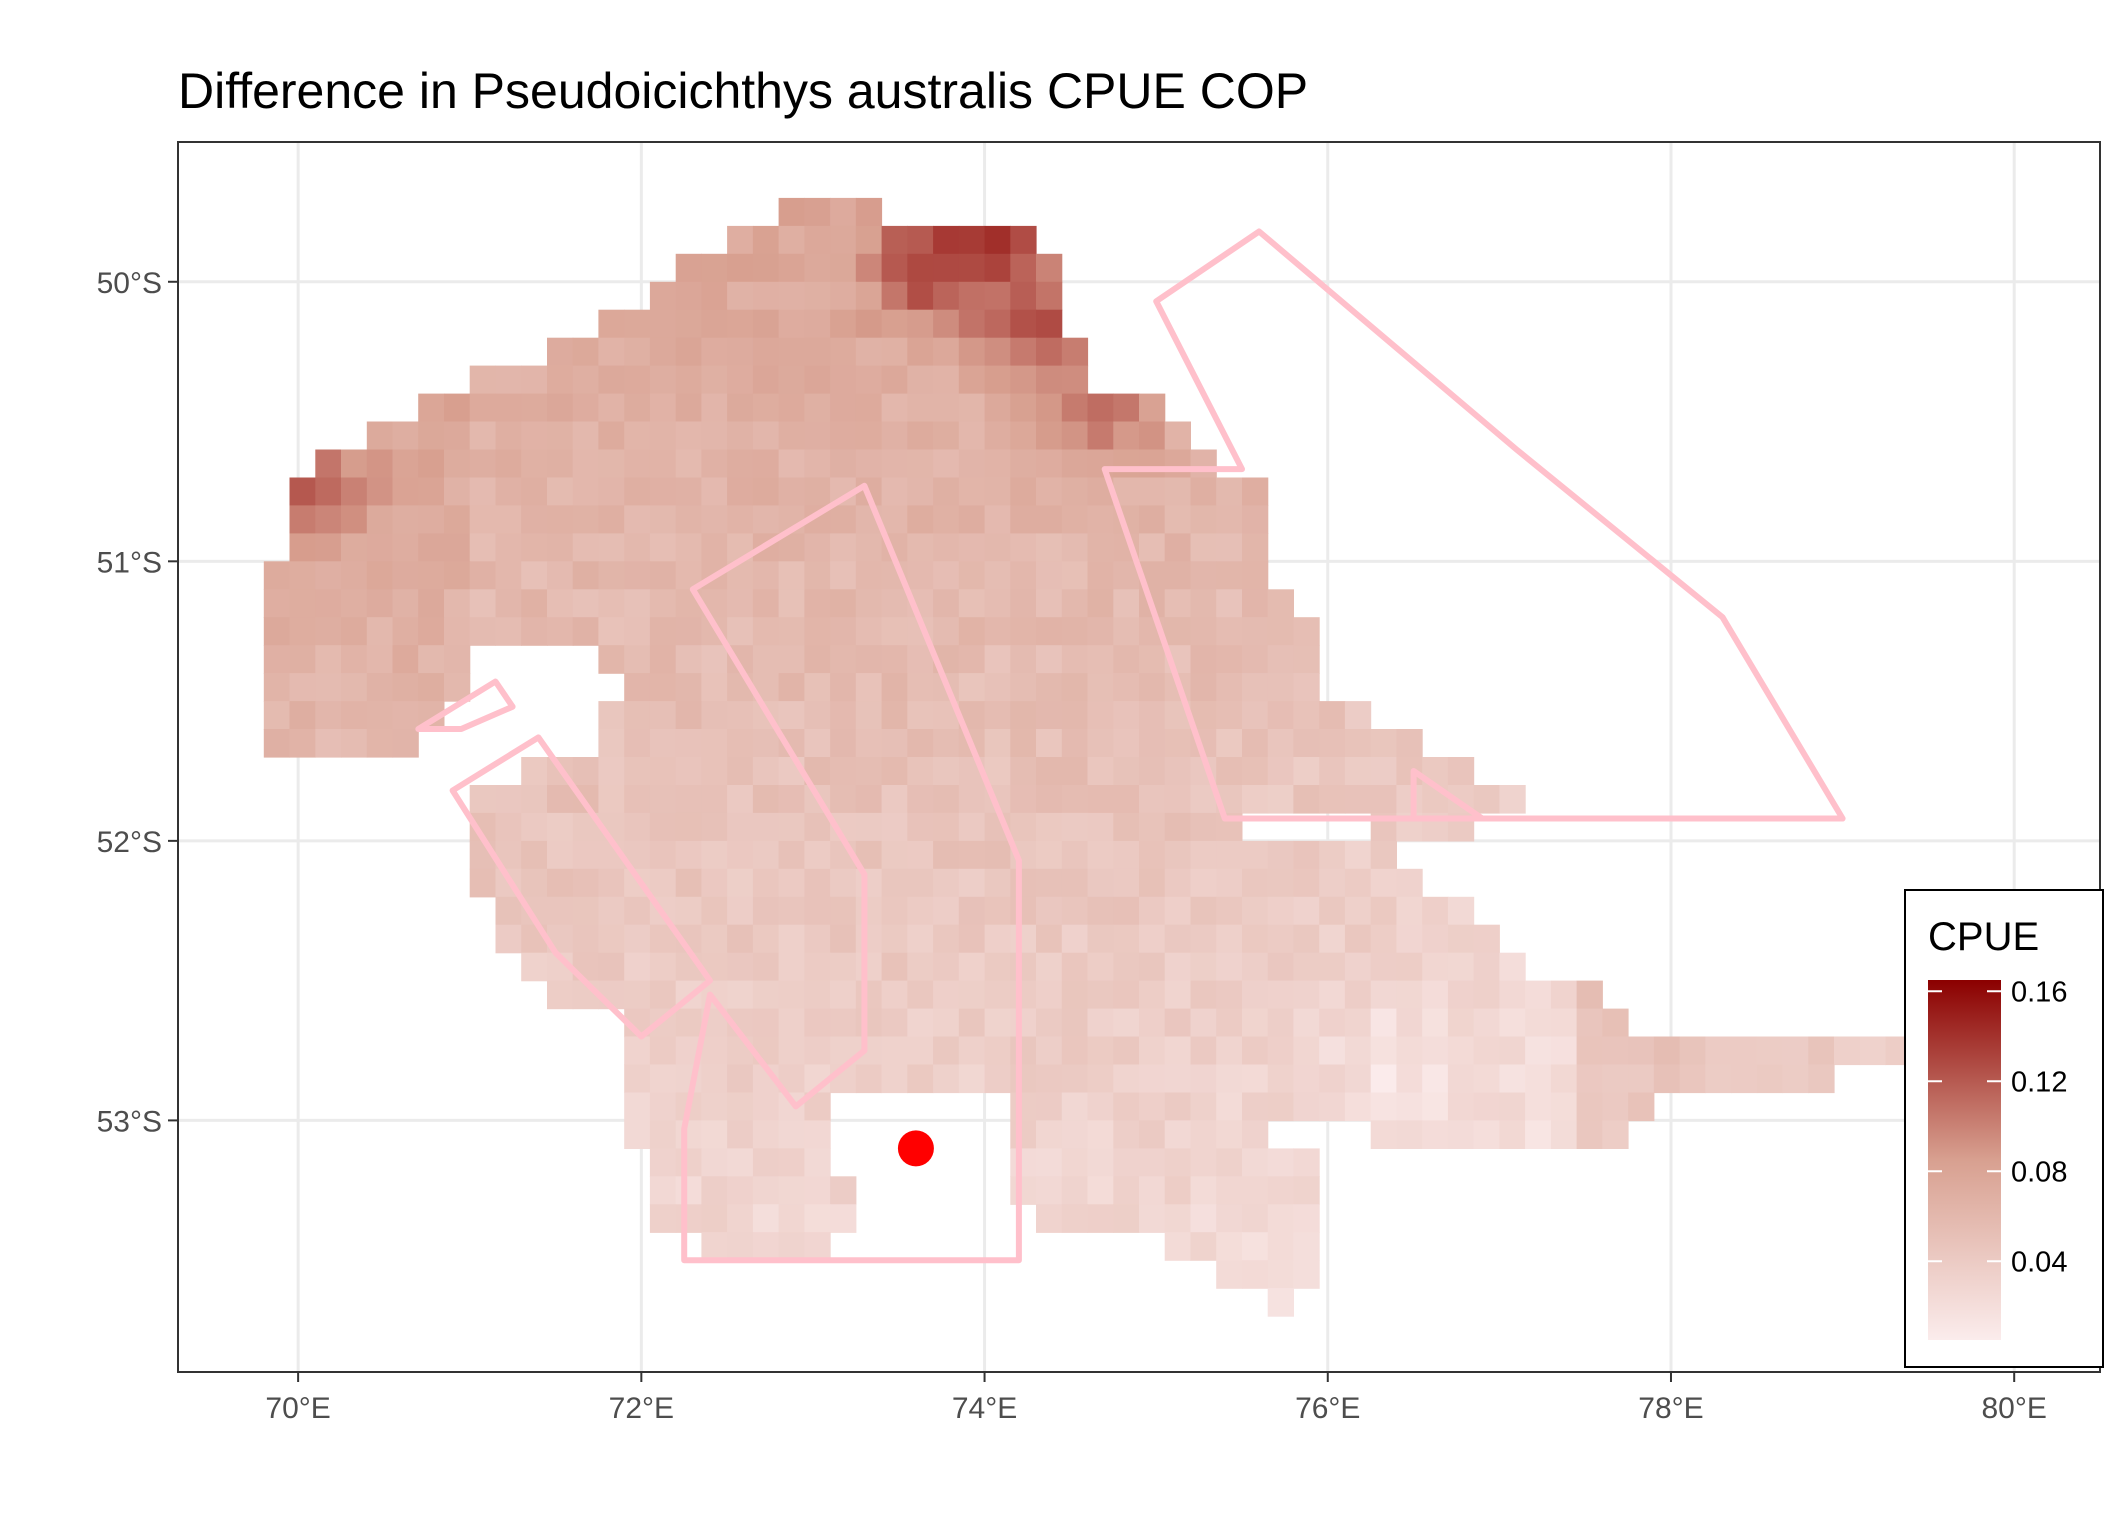 Image resolution: width=2125 pixels, height=1535 pixels. I want to click on y-tick-label-1: 51°S, so click(129, 562).